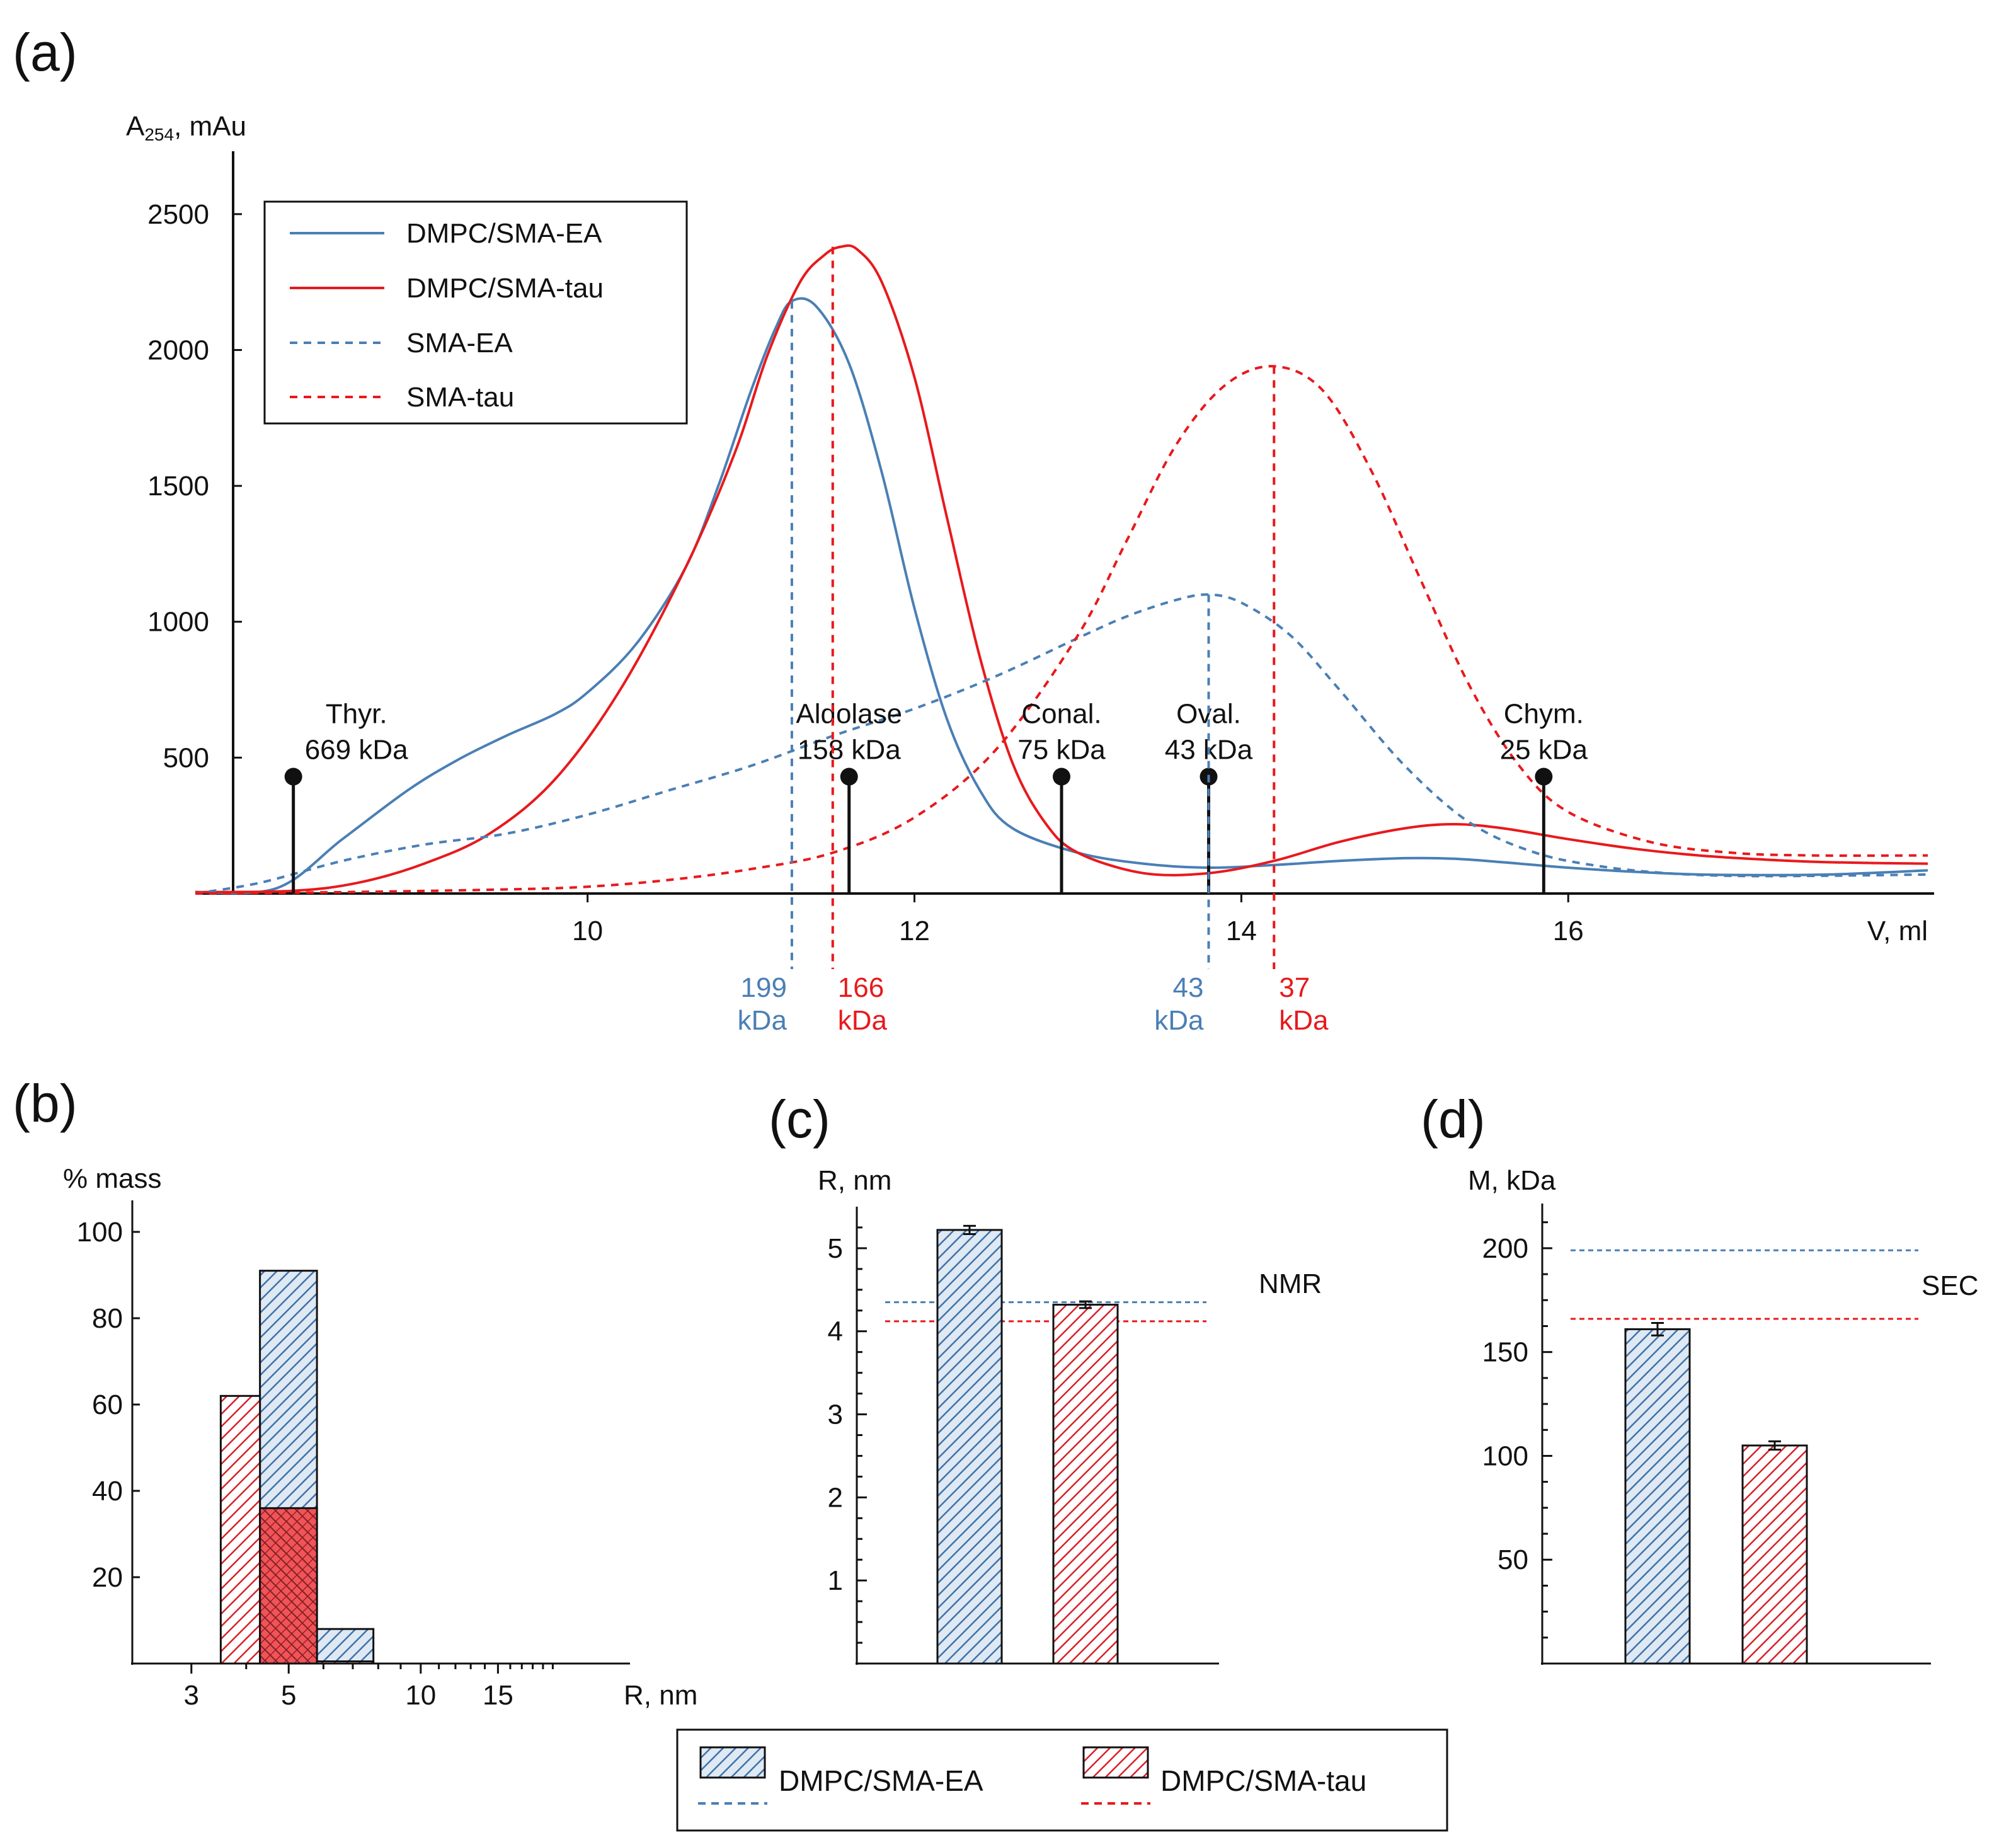 The image size is (2016, 1845). What do you see at coordinates (498, 1695) in the screenshot?
I see `panel-b-xtick-label: 15` at bounding box center [498, 1695].